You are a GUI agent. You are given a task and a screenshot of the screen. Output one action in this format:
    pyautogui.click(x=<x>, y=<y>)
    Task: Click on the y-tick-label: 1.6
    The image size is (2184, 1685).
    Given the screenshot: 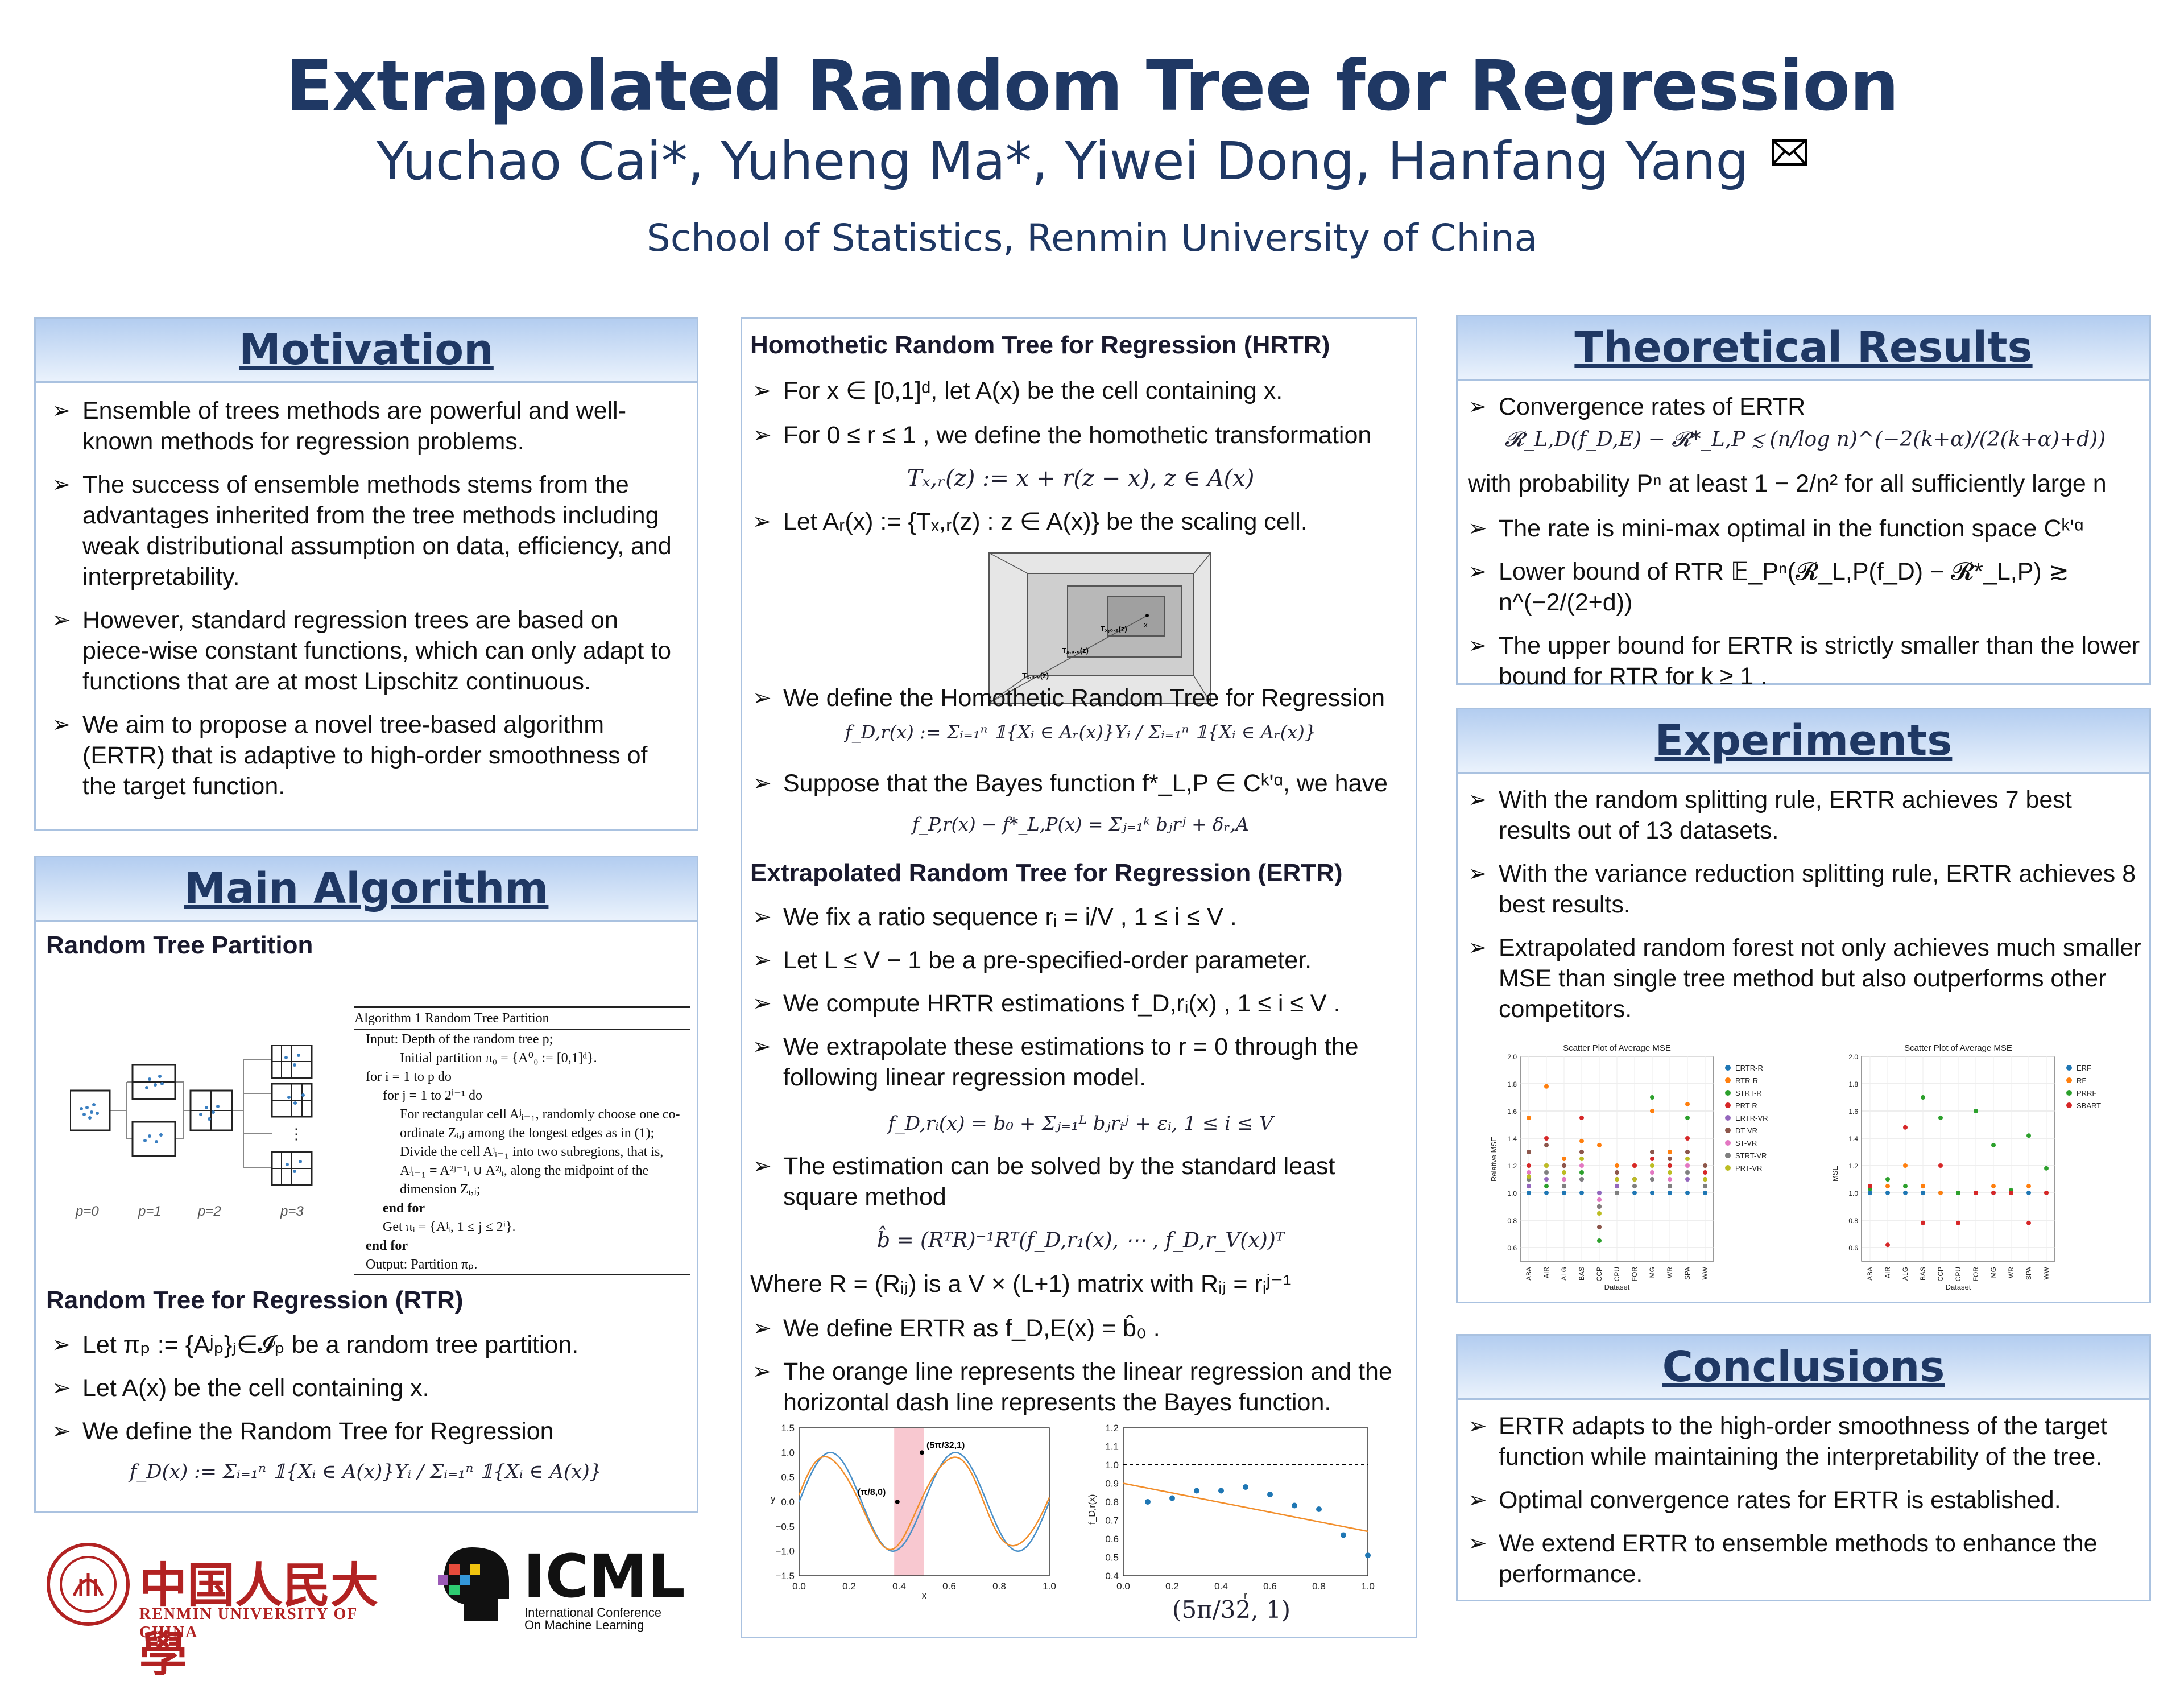 What is the action you would take?
    pyautogui.click(x=1512, y=1112)
    